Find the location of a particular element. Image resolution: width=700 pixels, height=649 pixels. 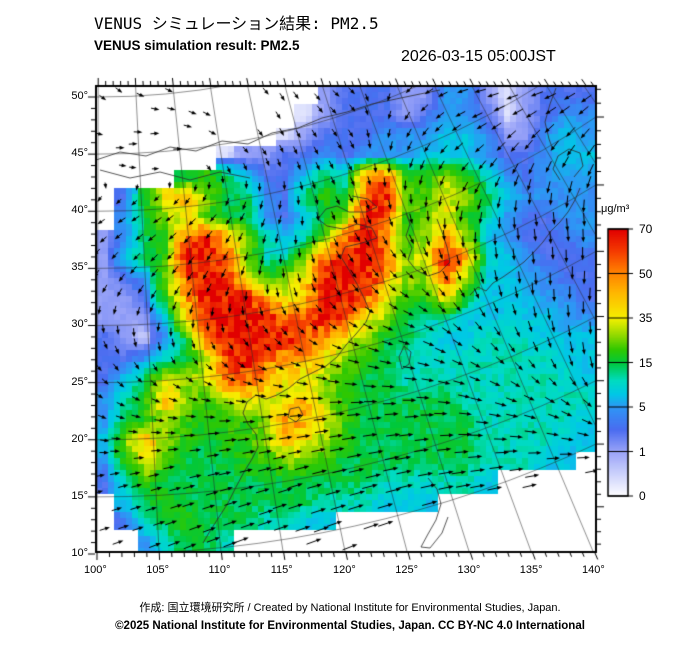

lon-tick-label: 100° is located at coordinates (95, 570).